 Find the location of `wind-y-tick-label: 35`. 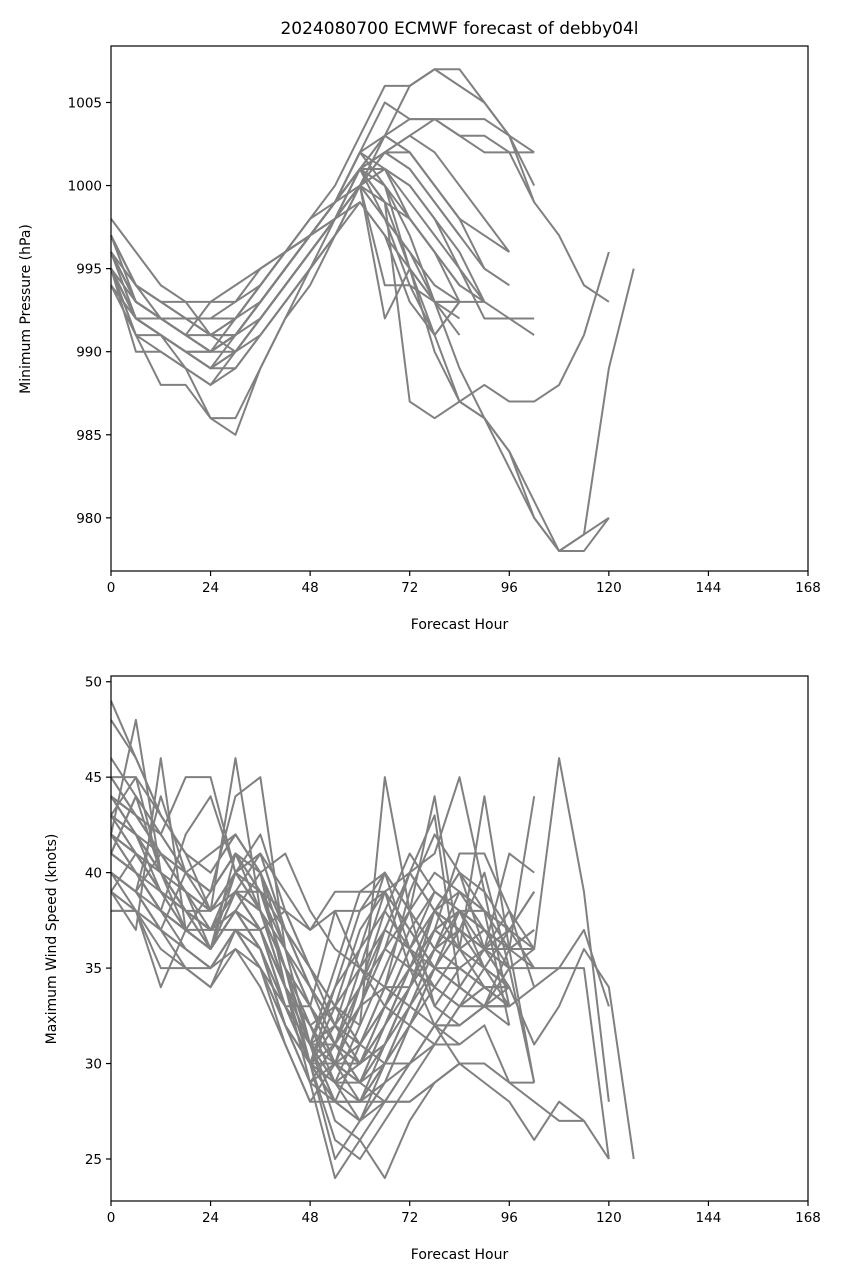

wind-y-tick-label: 35 is located at coordinates (93, 969).